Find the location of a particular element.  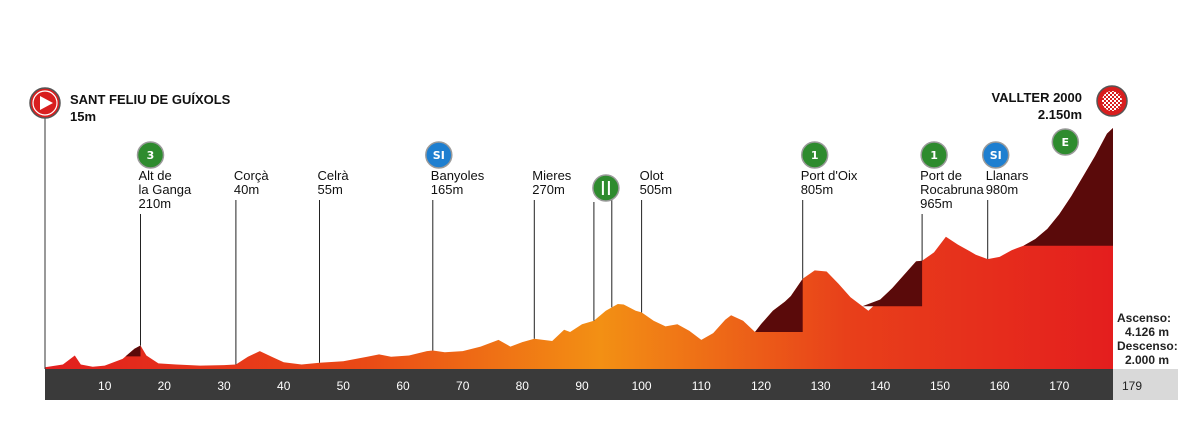

waypoint-name: la Ganga is located at coordinates (166, 189).